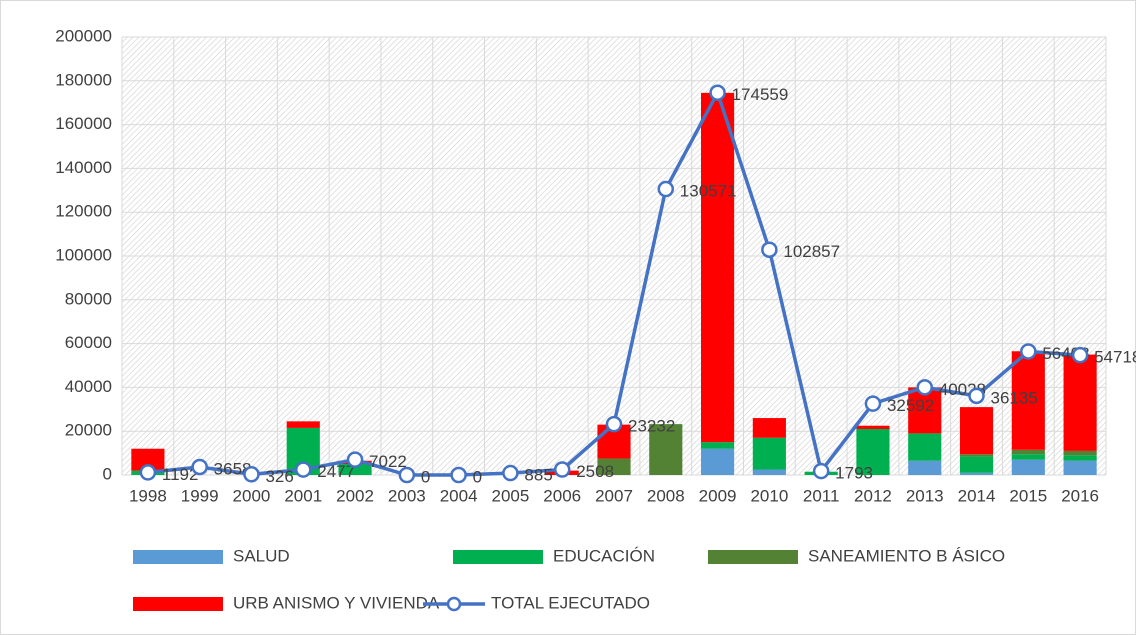 This screenshot has width=1136, height=635. I want to click on data-label: 1793, so click(854, 473).